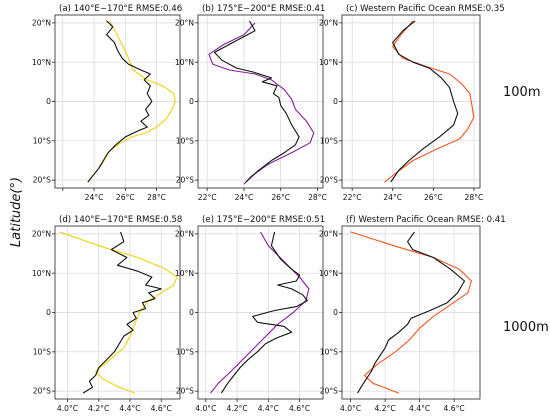 The height and width of the screenshot is (420, 550). What do you see at coordinates (526, 327) in the screenshot?
I see `row-label-1000m: 1000m` at bounding box center [526, 327].